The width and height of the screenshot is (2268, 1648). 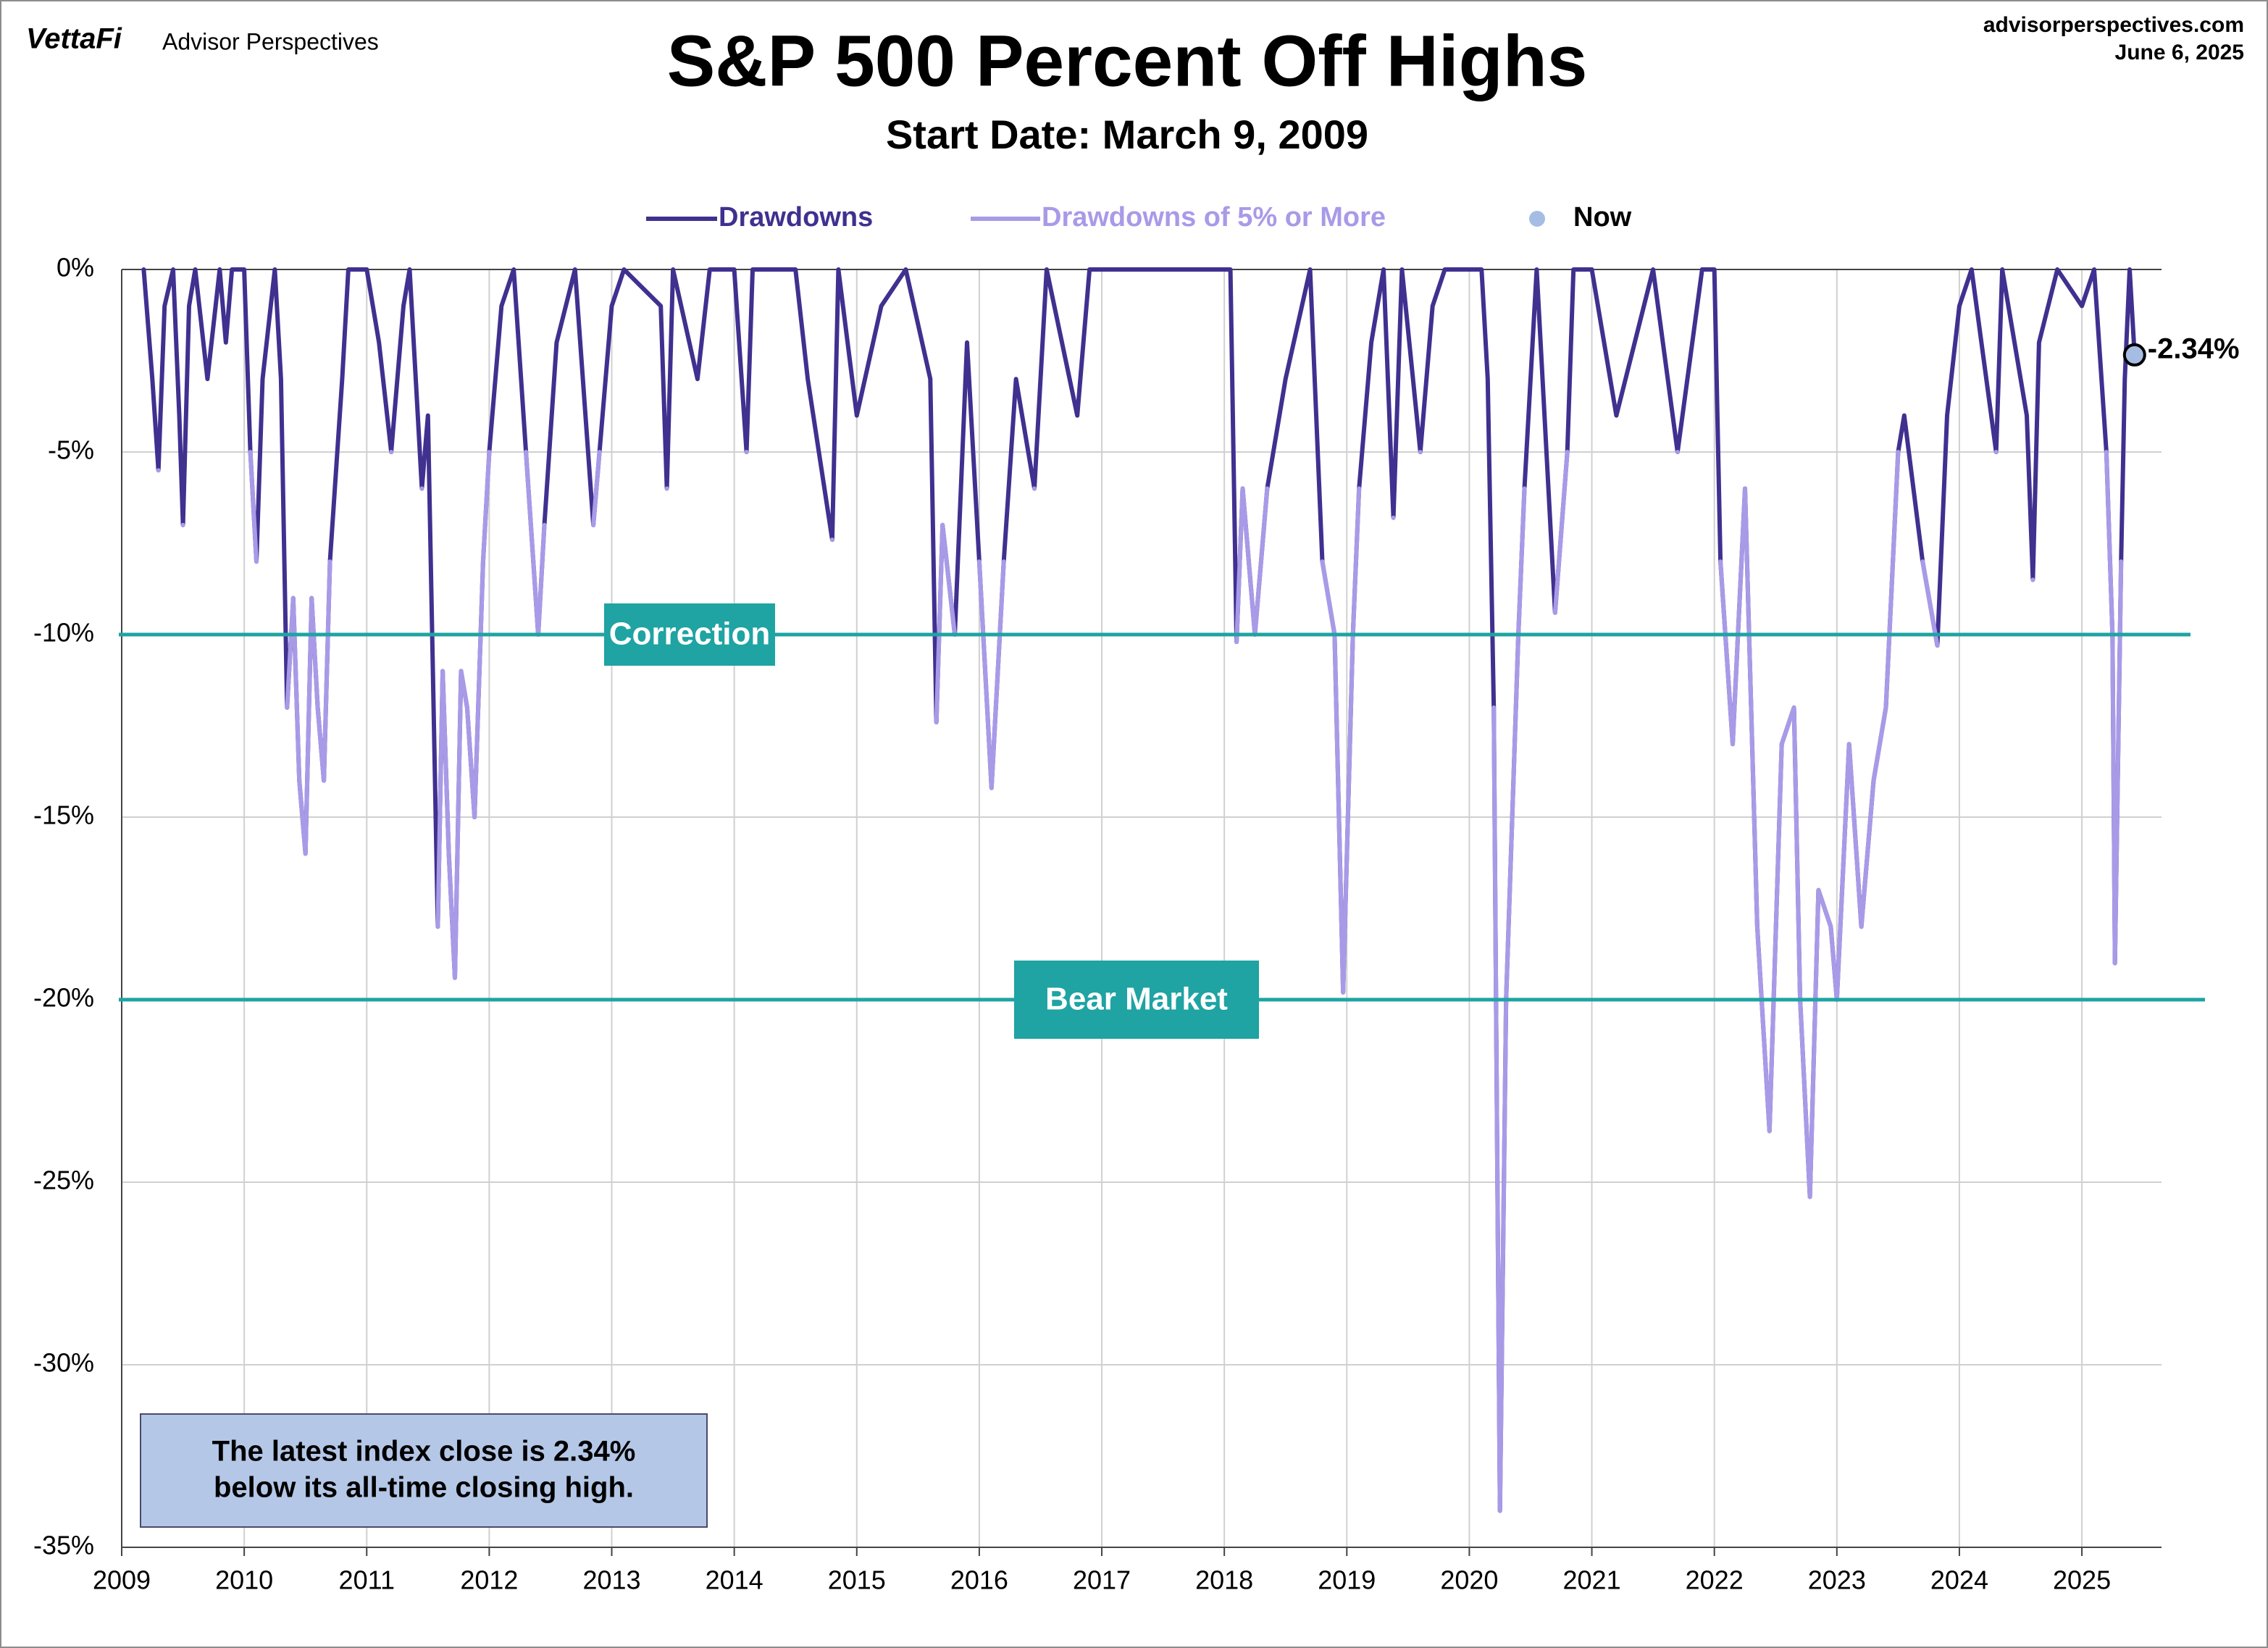 What do you see at coordinates (735, 1580) in the screenshot?
I see `x-tick-label: 2014` at bounding box center [735, 1580].